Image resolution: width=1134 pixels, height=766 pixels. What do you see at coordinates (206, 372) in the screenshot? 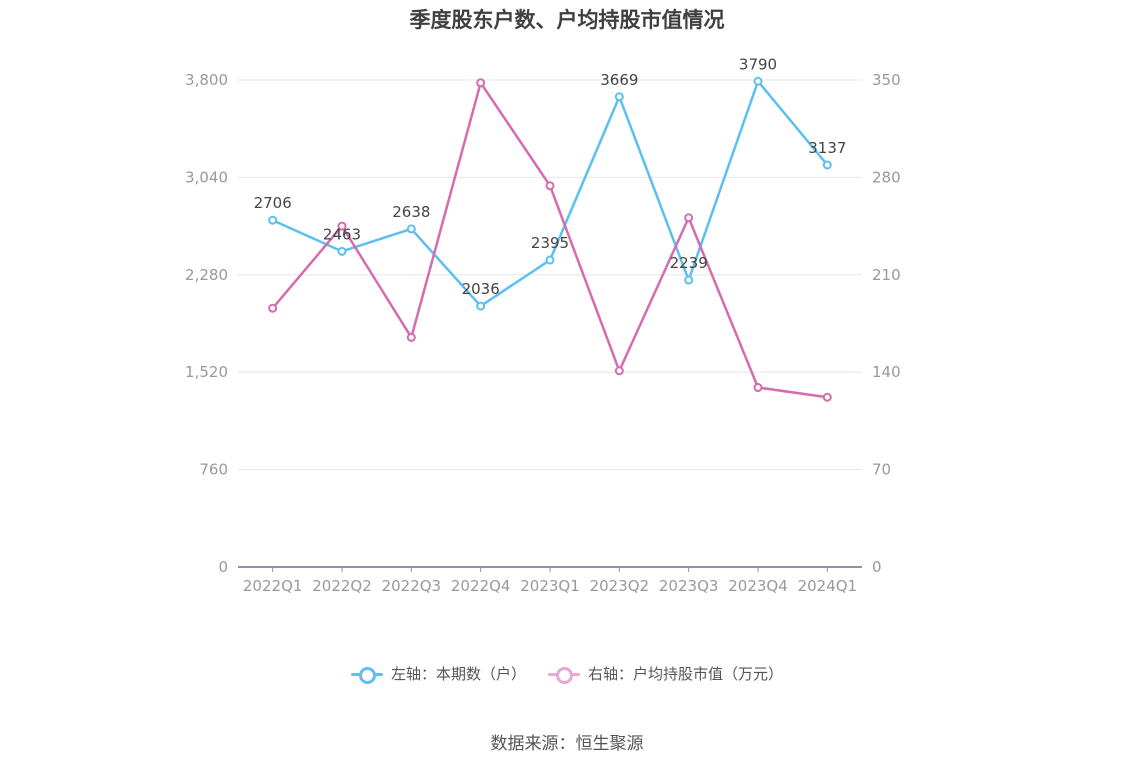
I see `y-left-tick-label: 1,520` at bounding box center [206, 372].